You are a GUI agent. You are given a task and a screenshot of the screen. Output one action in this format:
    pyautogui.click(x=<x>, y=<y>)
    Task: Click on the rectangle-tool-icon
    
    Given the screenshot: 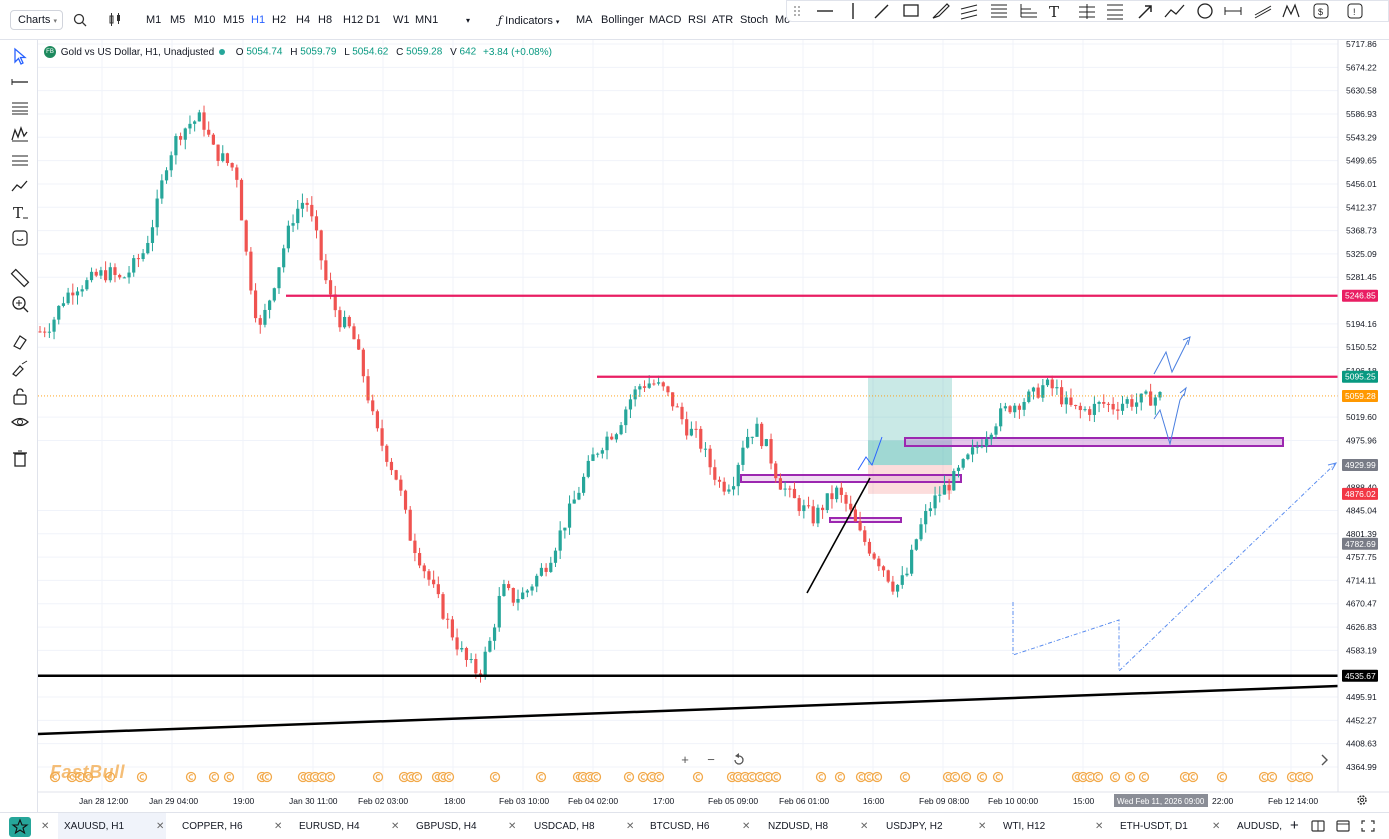 What is the action you would take?
    pyautogui.click(x=911, y=10)
    